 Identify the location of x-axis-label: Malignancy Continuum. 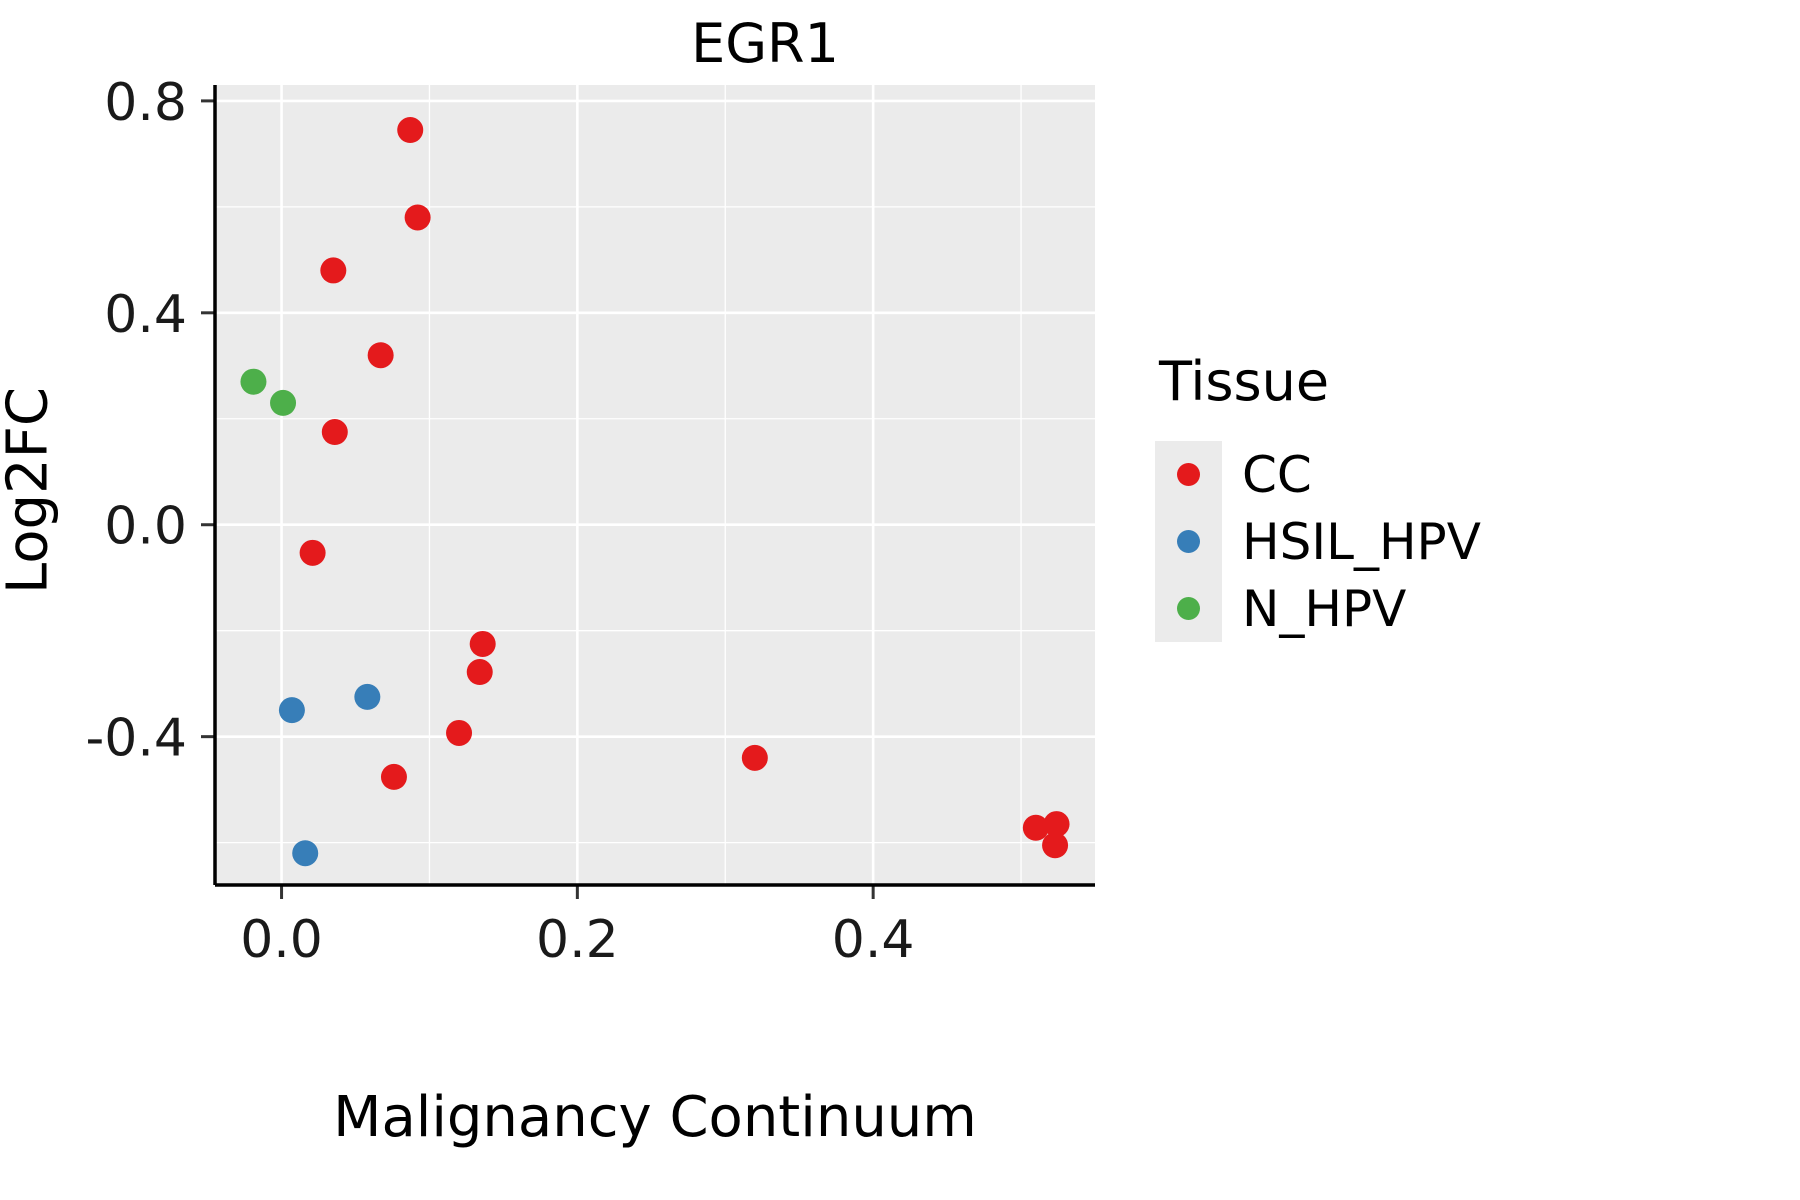
(655, 1117).